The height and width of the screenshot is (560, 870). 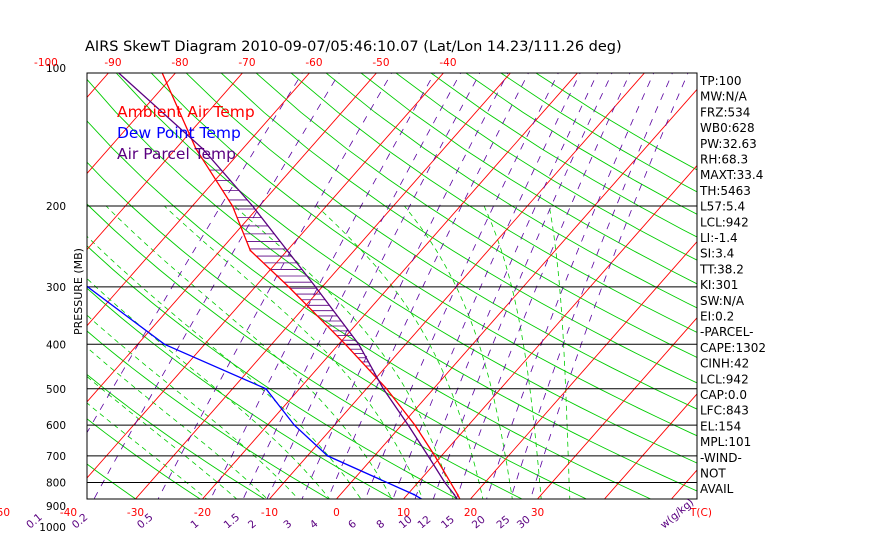 What do you see at coordinates (724, 364) in the screenshot?
I see `index-entry: CINH:42` at bounding box center [724, 364].